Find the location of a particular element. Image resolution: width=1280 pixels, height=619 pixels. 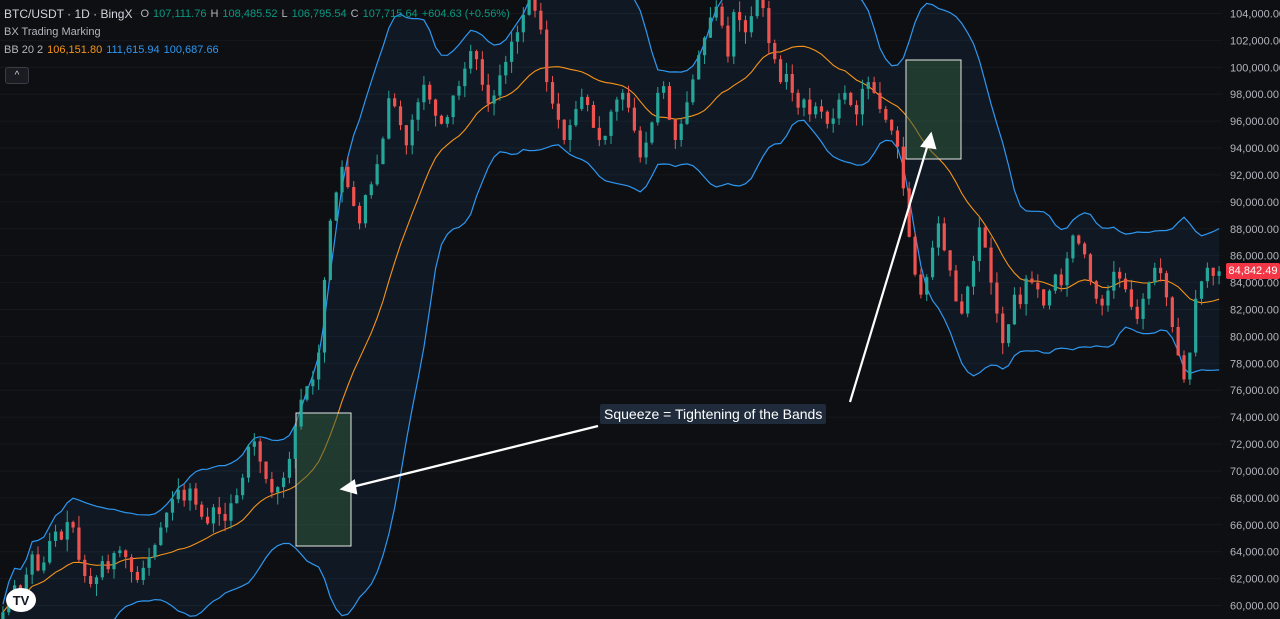

low-value: 106,795.54 is located at coordinates (319, 14).